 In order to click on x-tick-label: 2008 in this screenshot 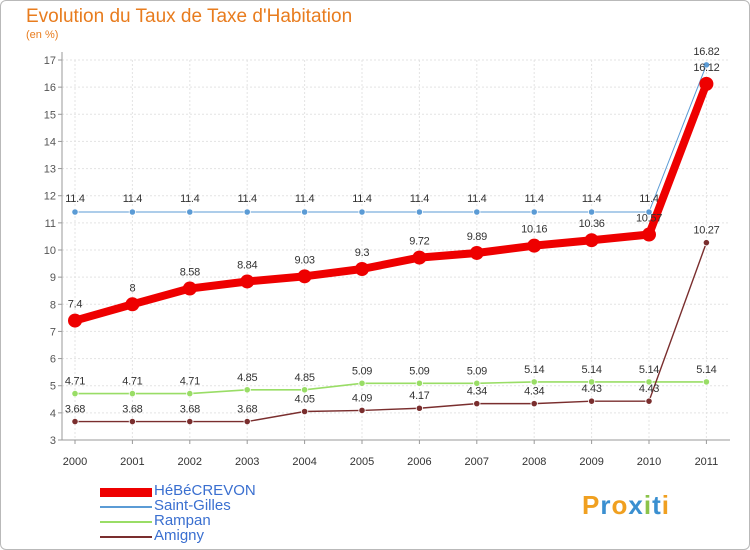, I will do `click(534, 462)`.